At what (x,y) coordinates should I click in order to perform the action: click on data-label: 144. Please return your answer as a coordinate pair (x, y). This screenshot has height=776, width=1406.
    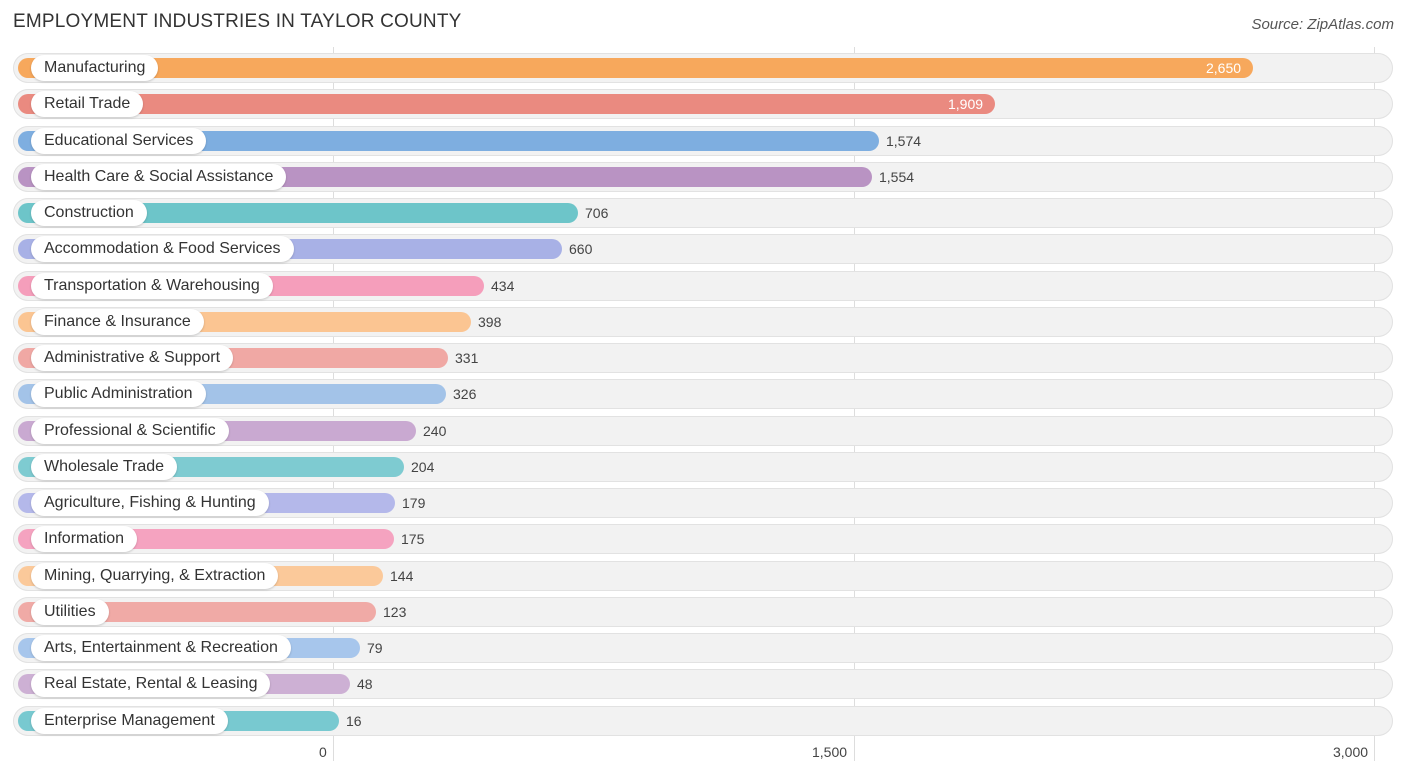
    Looking at the image, I should click on (402, 576).